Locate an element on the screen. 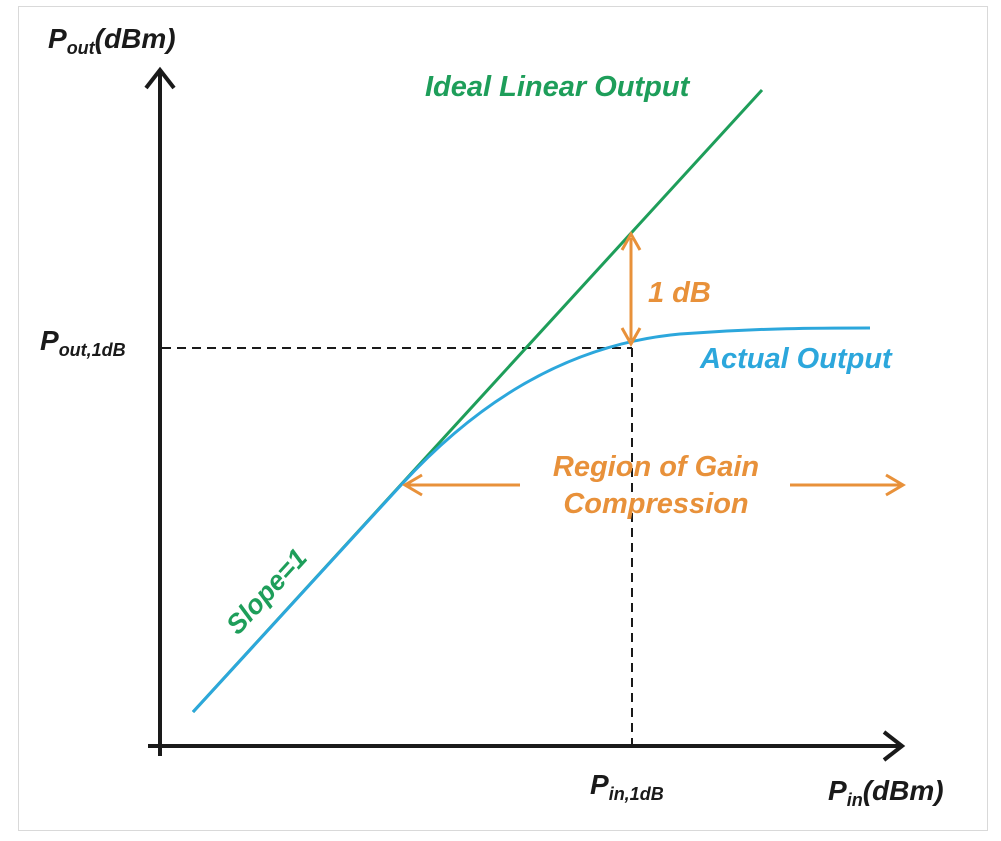 The width and height of the screenshot is (1001, 841). x-axis-label: Pin(dBm) is located at coordinates (886, 792).